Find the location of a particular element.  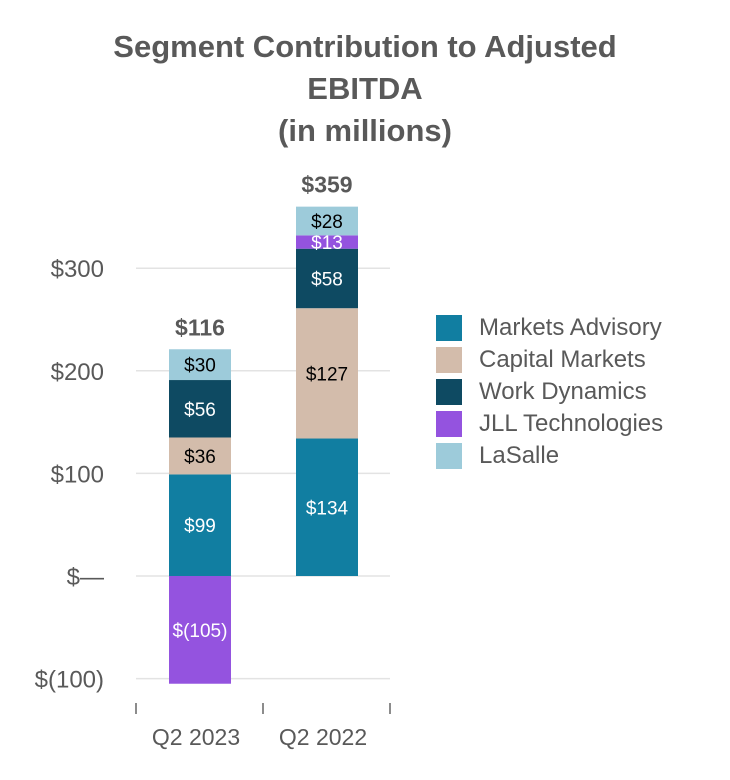

data-label: $56 is located at coordinates (200, 410).